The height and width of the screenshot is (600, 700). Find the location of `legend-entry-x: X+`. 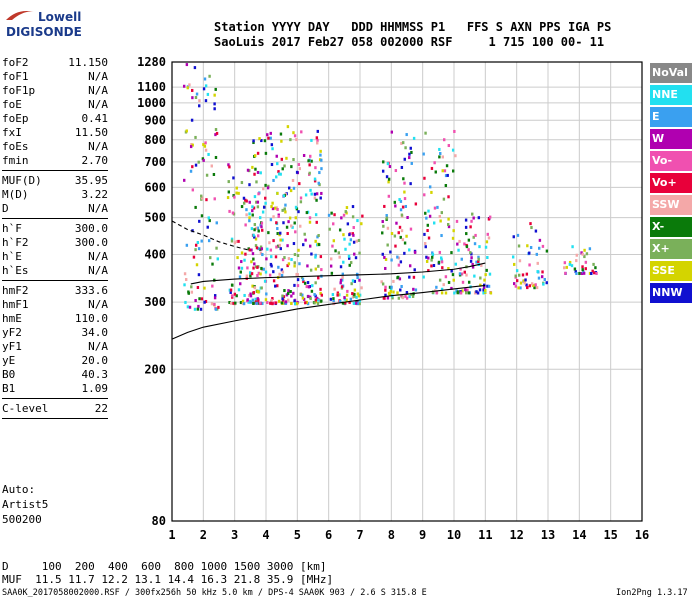

legend-entry-x: X+ is located at coordinates (671, 249).